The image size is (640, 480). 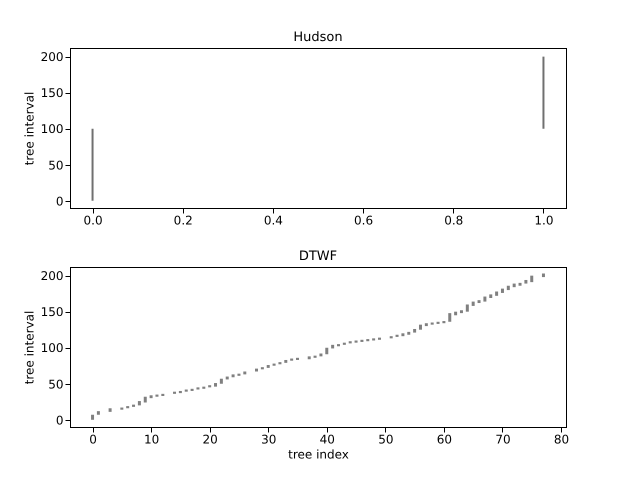 I want to click on x-tick-label: 30, so click(x=268, y=439).